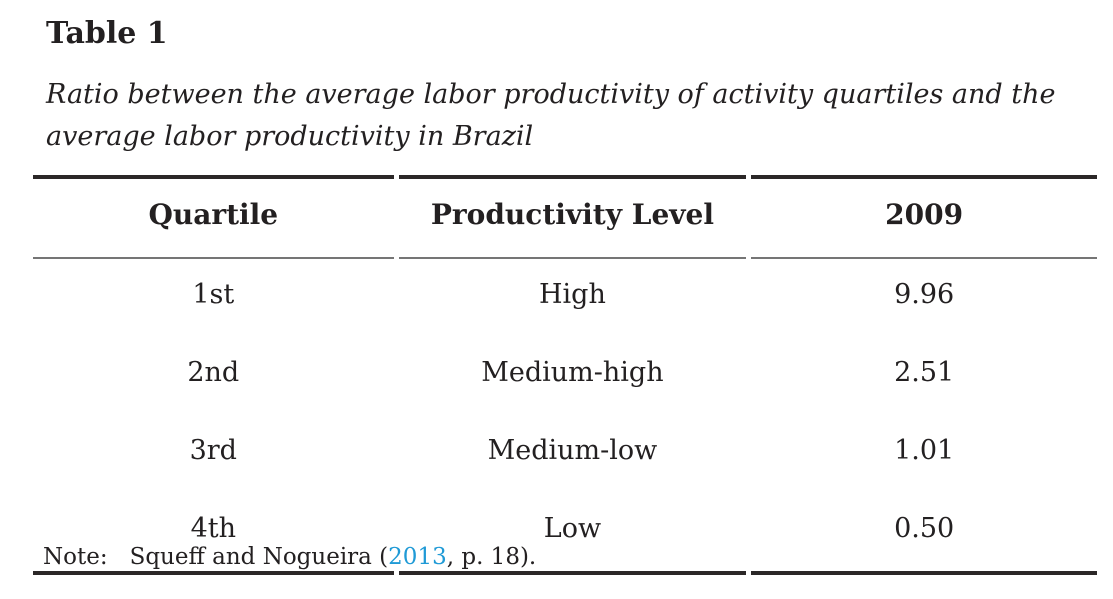  I want to click on header-row: Quartile Productivity Level 2009, so click(565, 217).